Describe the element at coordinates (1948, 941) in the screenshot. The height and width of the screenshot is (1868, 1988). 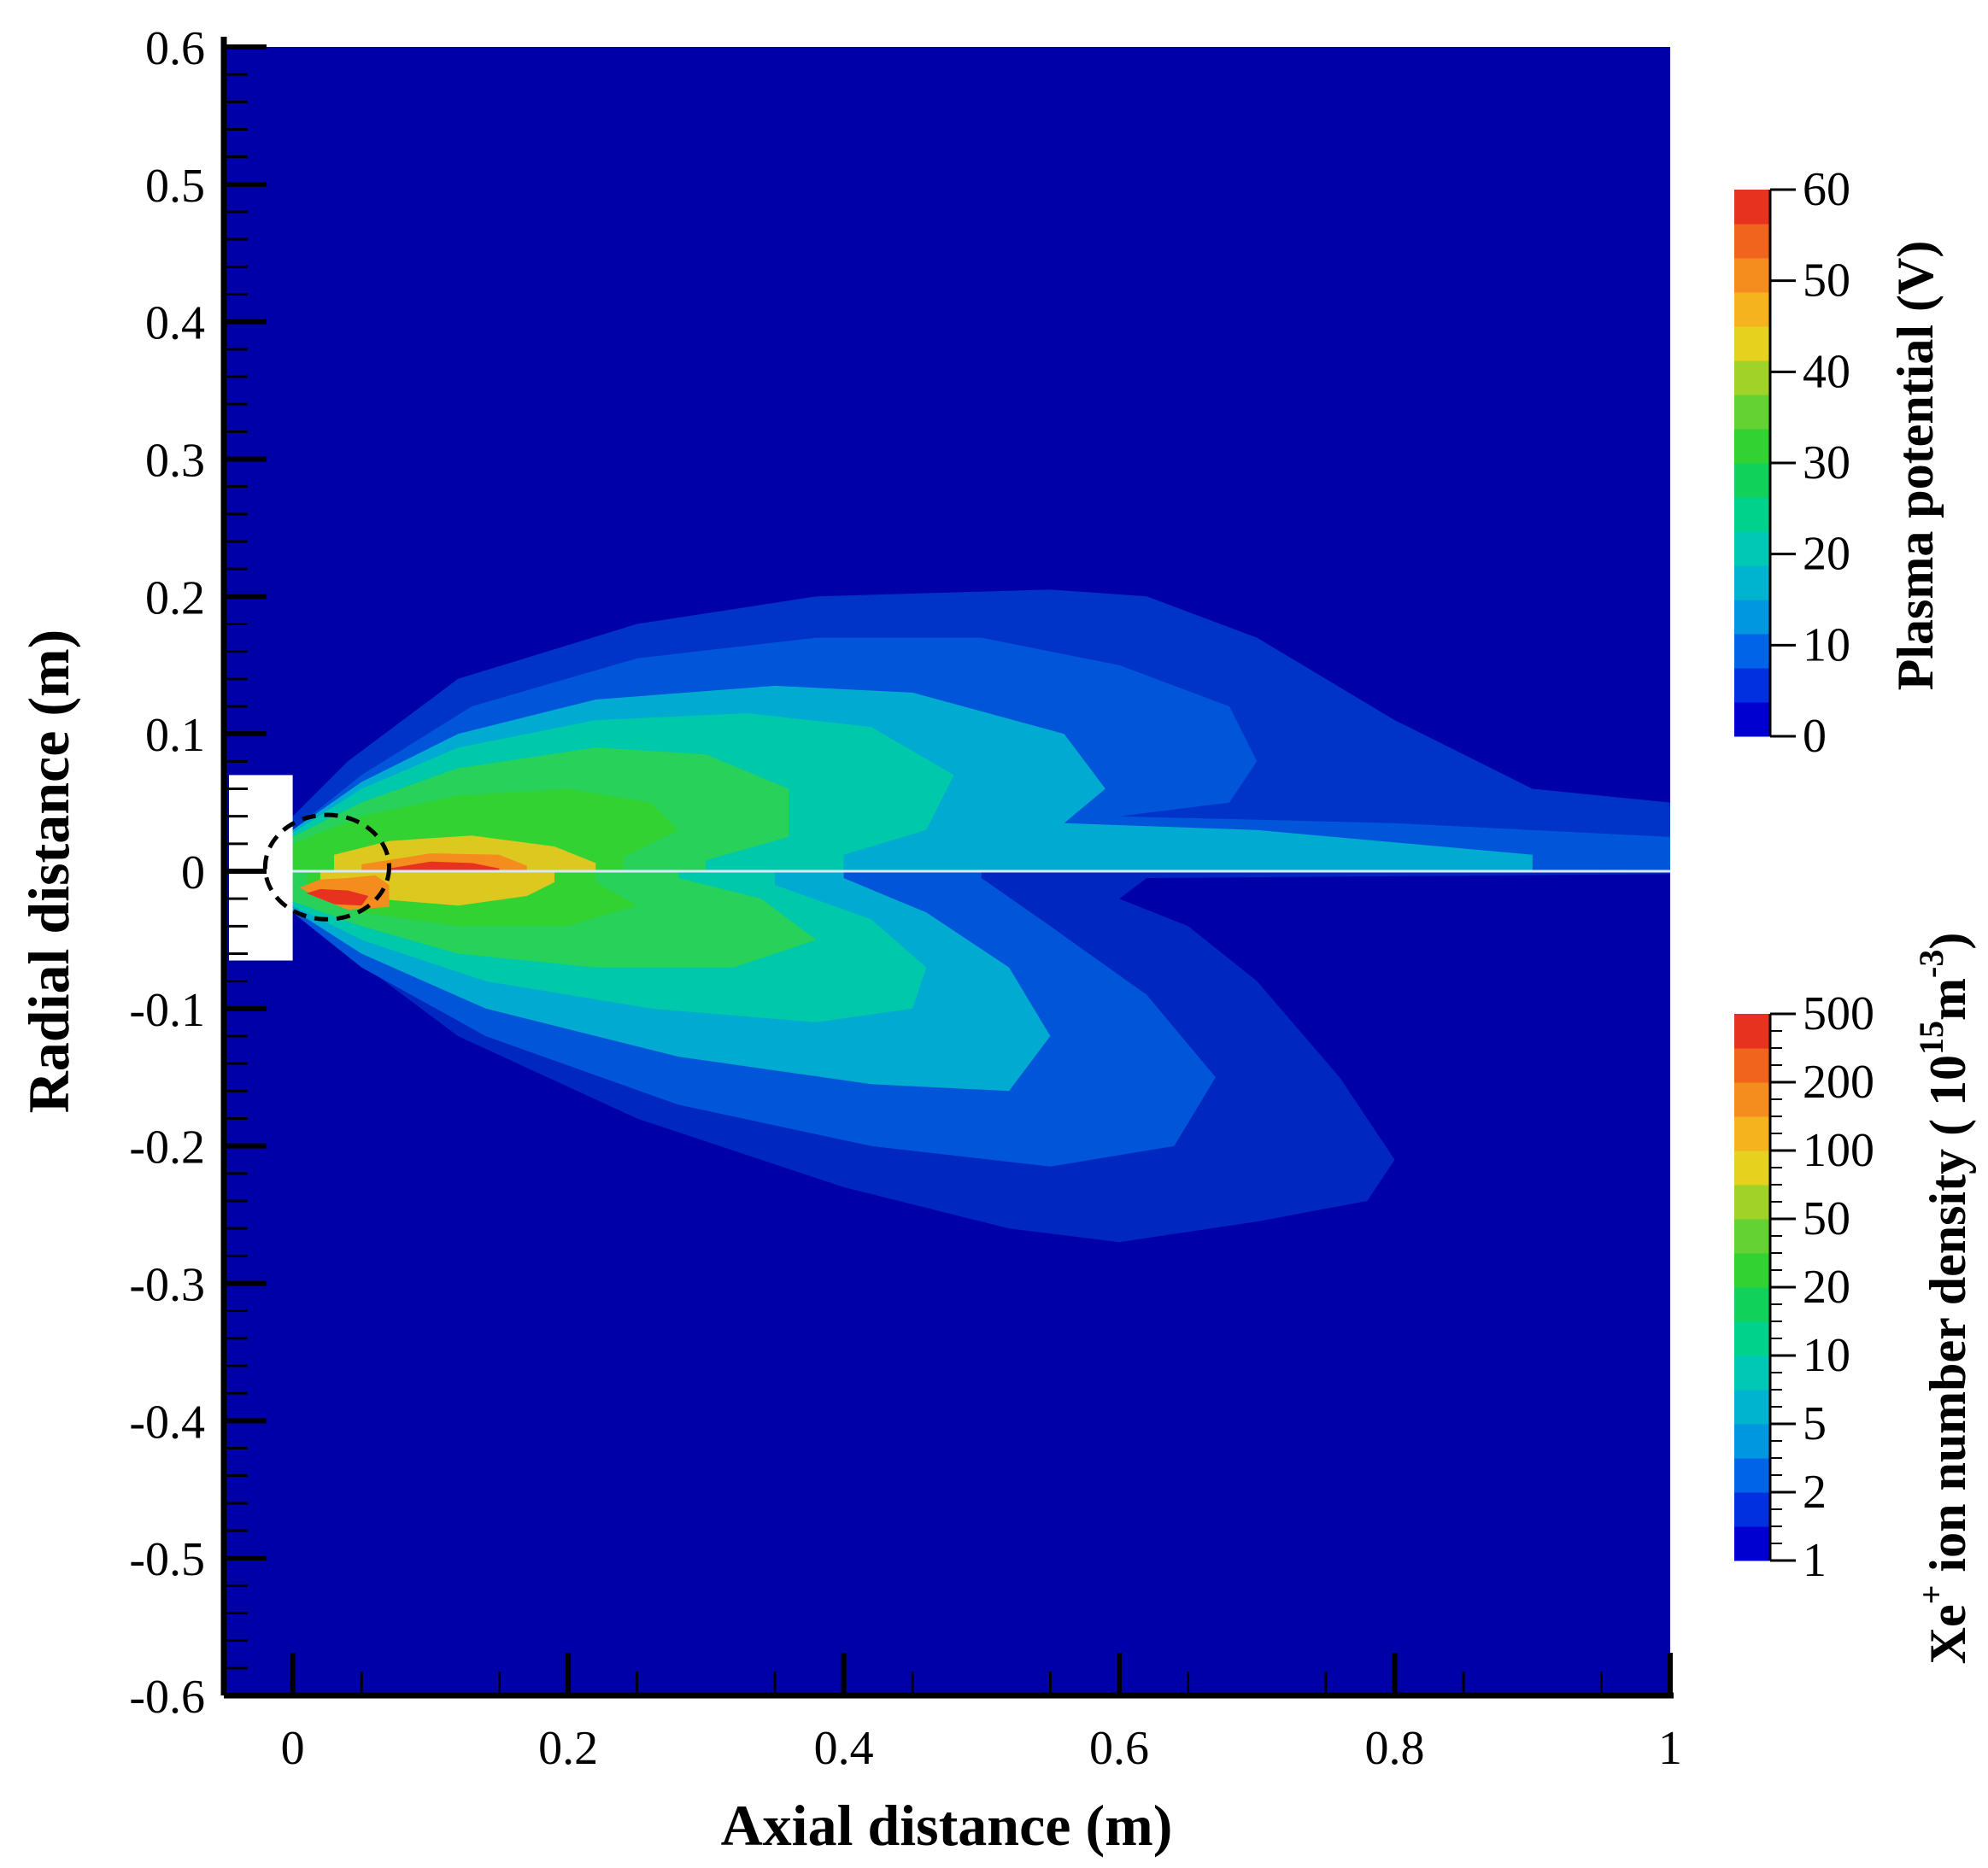
I see `ion-density-title-close: )` at that location.